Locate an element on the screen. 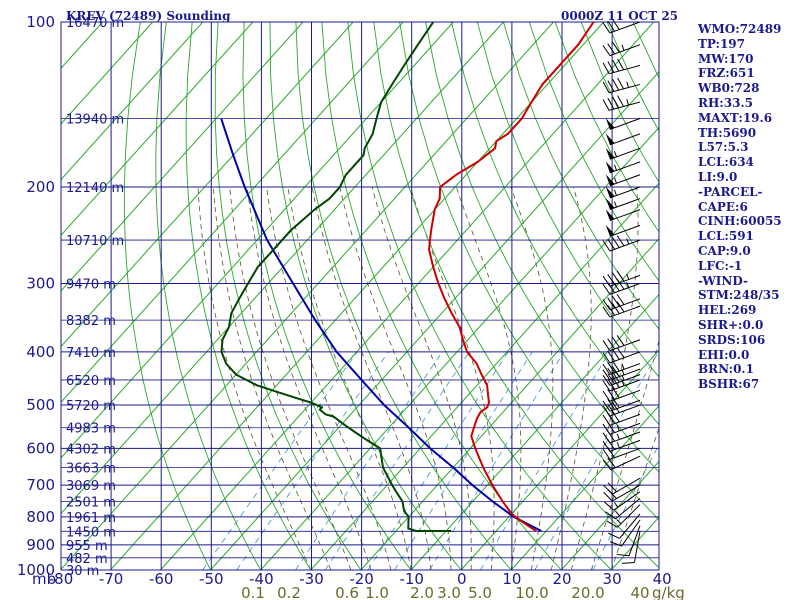  index-line: CINH:60055 is located at coordinates (740, 221).